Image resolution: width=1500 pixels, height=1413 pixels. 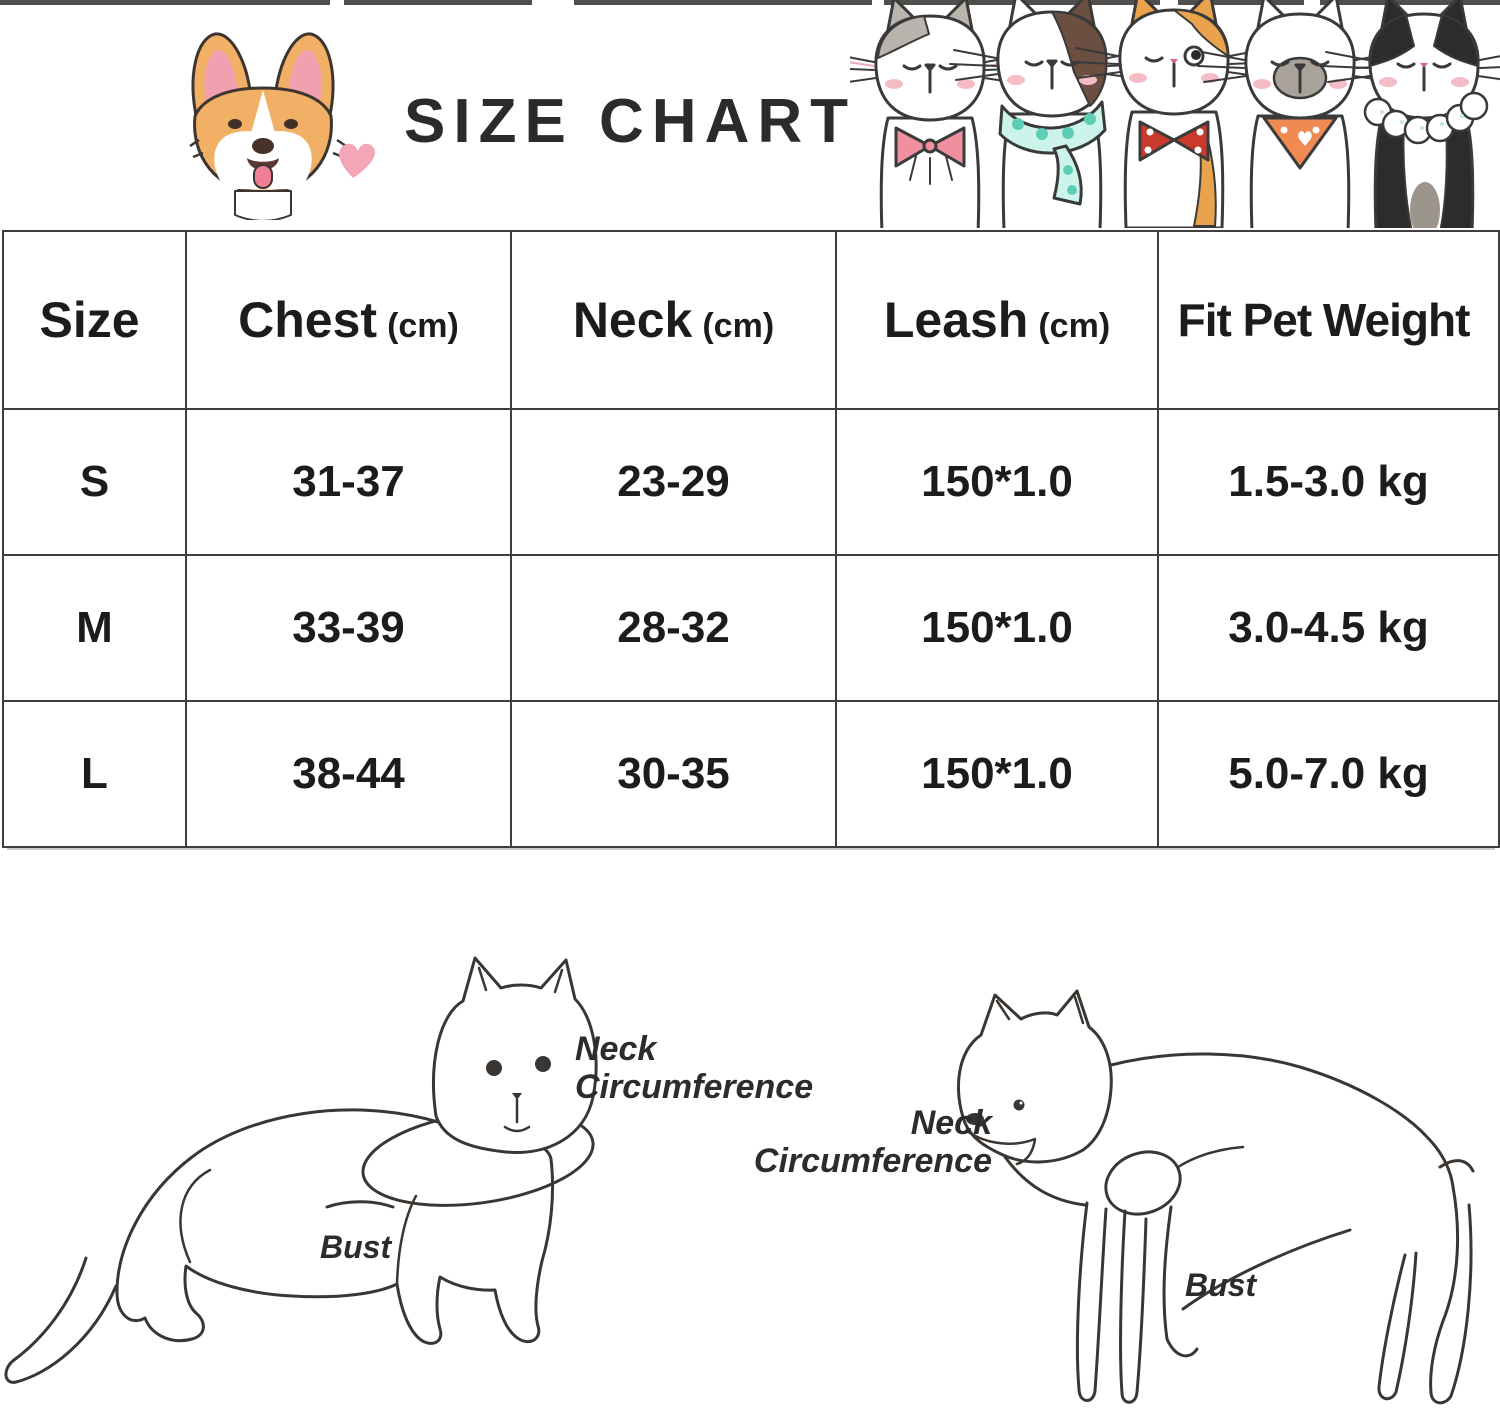 I want to click on dog-belly, so click(x=1266, y=1269).